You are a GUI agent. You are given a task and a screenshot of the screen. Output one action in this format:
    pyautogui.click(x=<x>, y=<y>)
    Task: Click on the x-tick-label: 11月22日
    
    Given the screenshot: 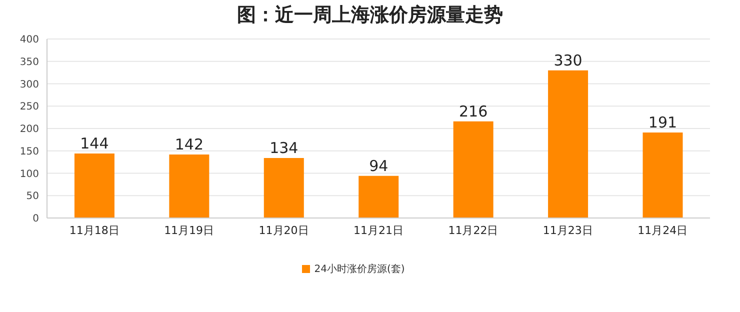 What is the action you would take?
    pyautogui.click(x=473, y=230)
    